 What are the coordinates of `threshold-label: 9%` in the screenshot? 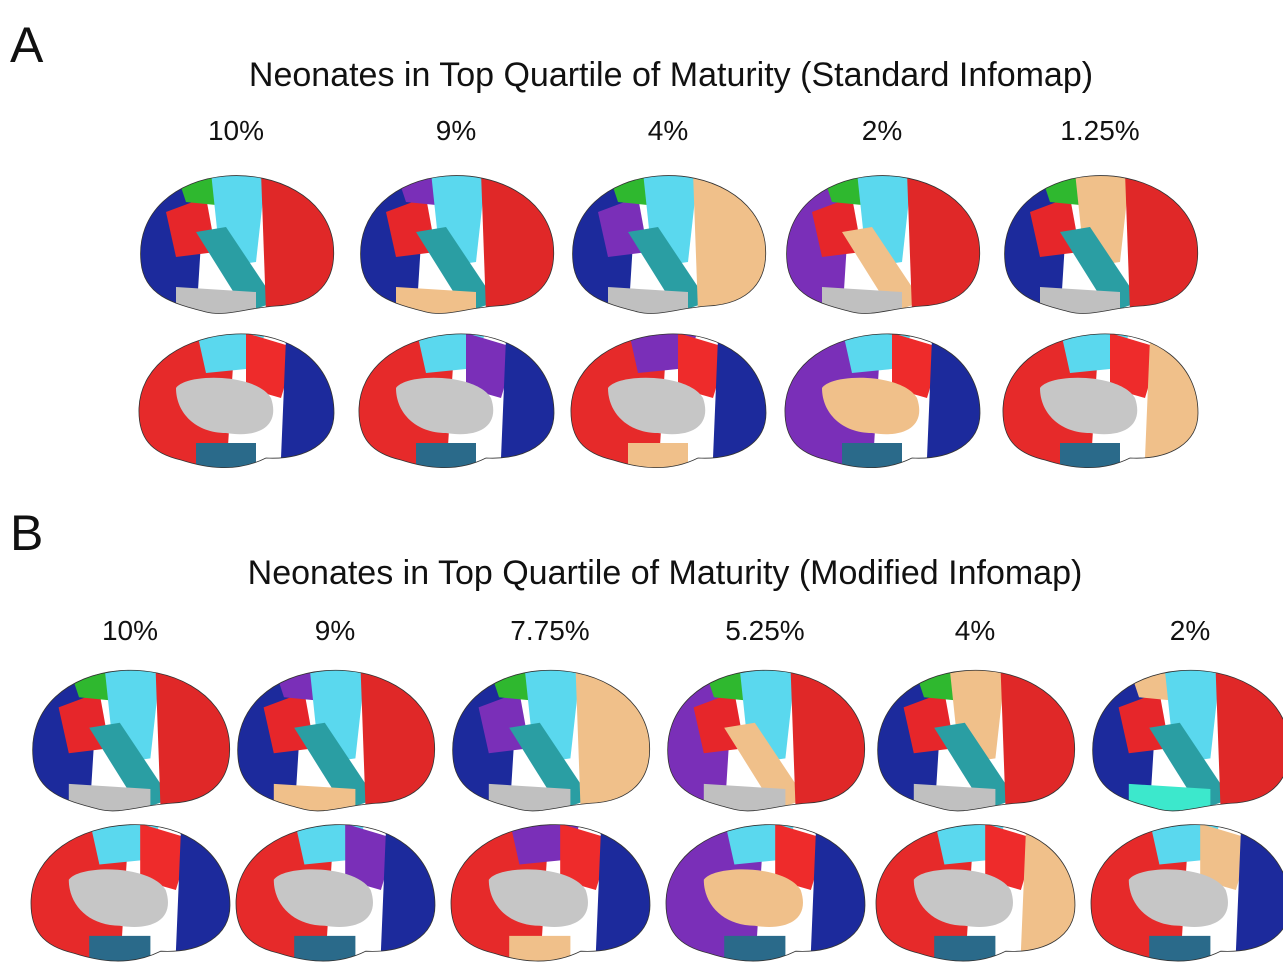 It's located at (456, 130).